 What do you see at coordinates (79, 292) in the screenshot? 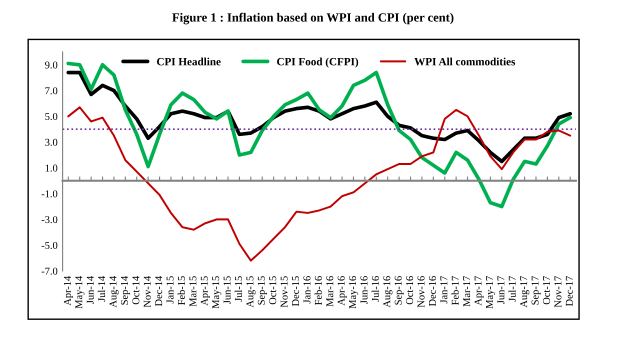
I see `x-tick-label: May-14` at bounding box center [79, 292].